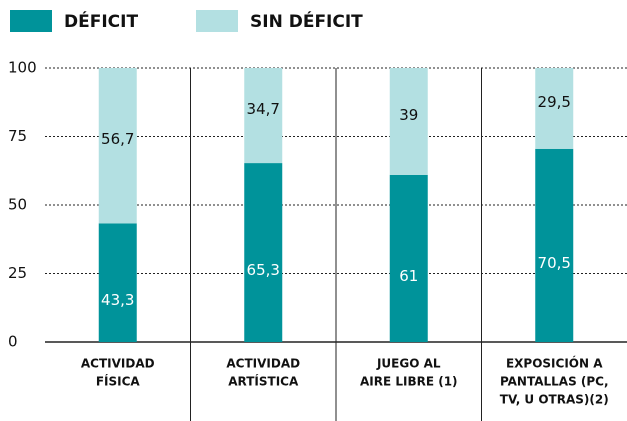 This screenshot has height=421, width=627. Describe the element at coordinates (554, 363) in the screenshot. I see `x-tick-label: EXPOSICIÓN A` at that location.